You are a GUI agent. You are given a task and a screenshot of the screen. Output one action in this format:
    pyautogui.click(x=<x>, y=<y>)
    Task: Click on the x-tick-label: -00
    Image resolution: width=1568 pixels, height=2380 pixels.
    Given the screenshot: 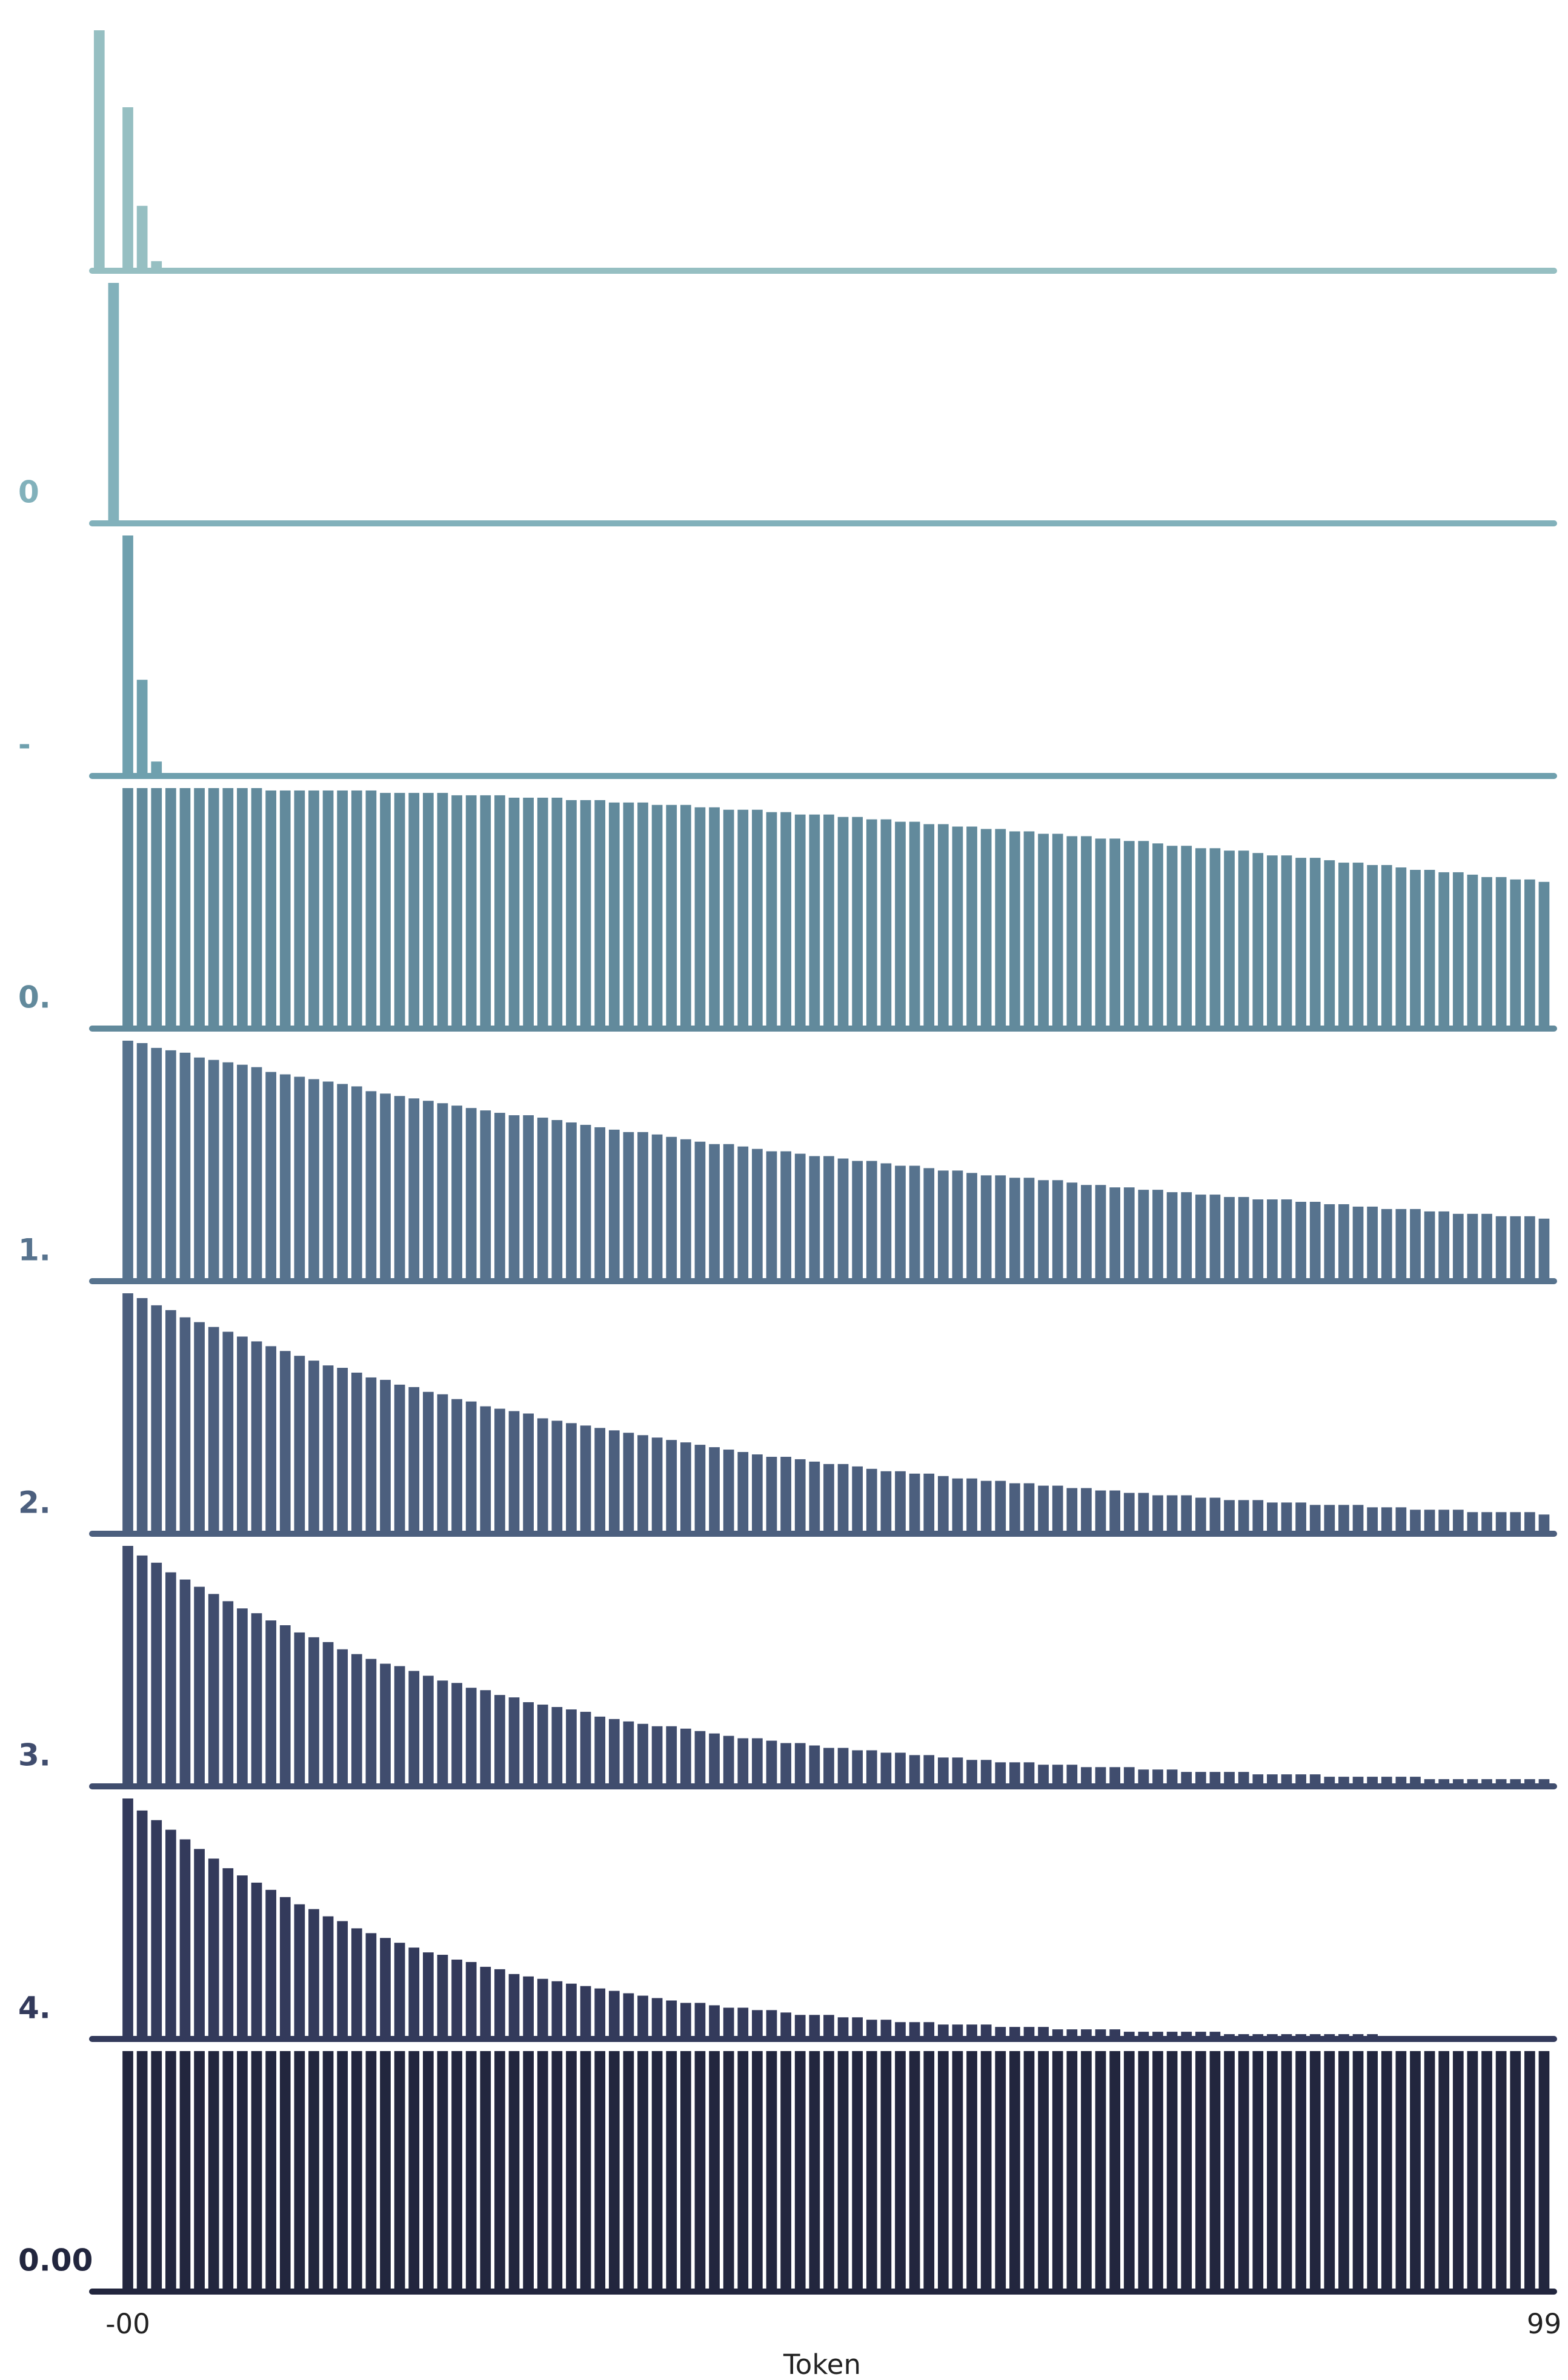 What is the action you would take?
    pyautogui.click(x=127, y=2324)
    